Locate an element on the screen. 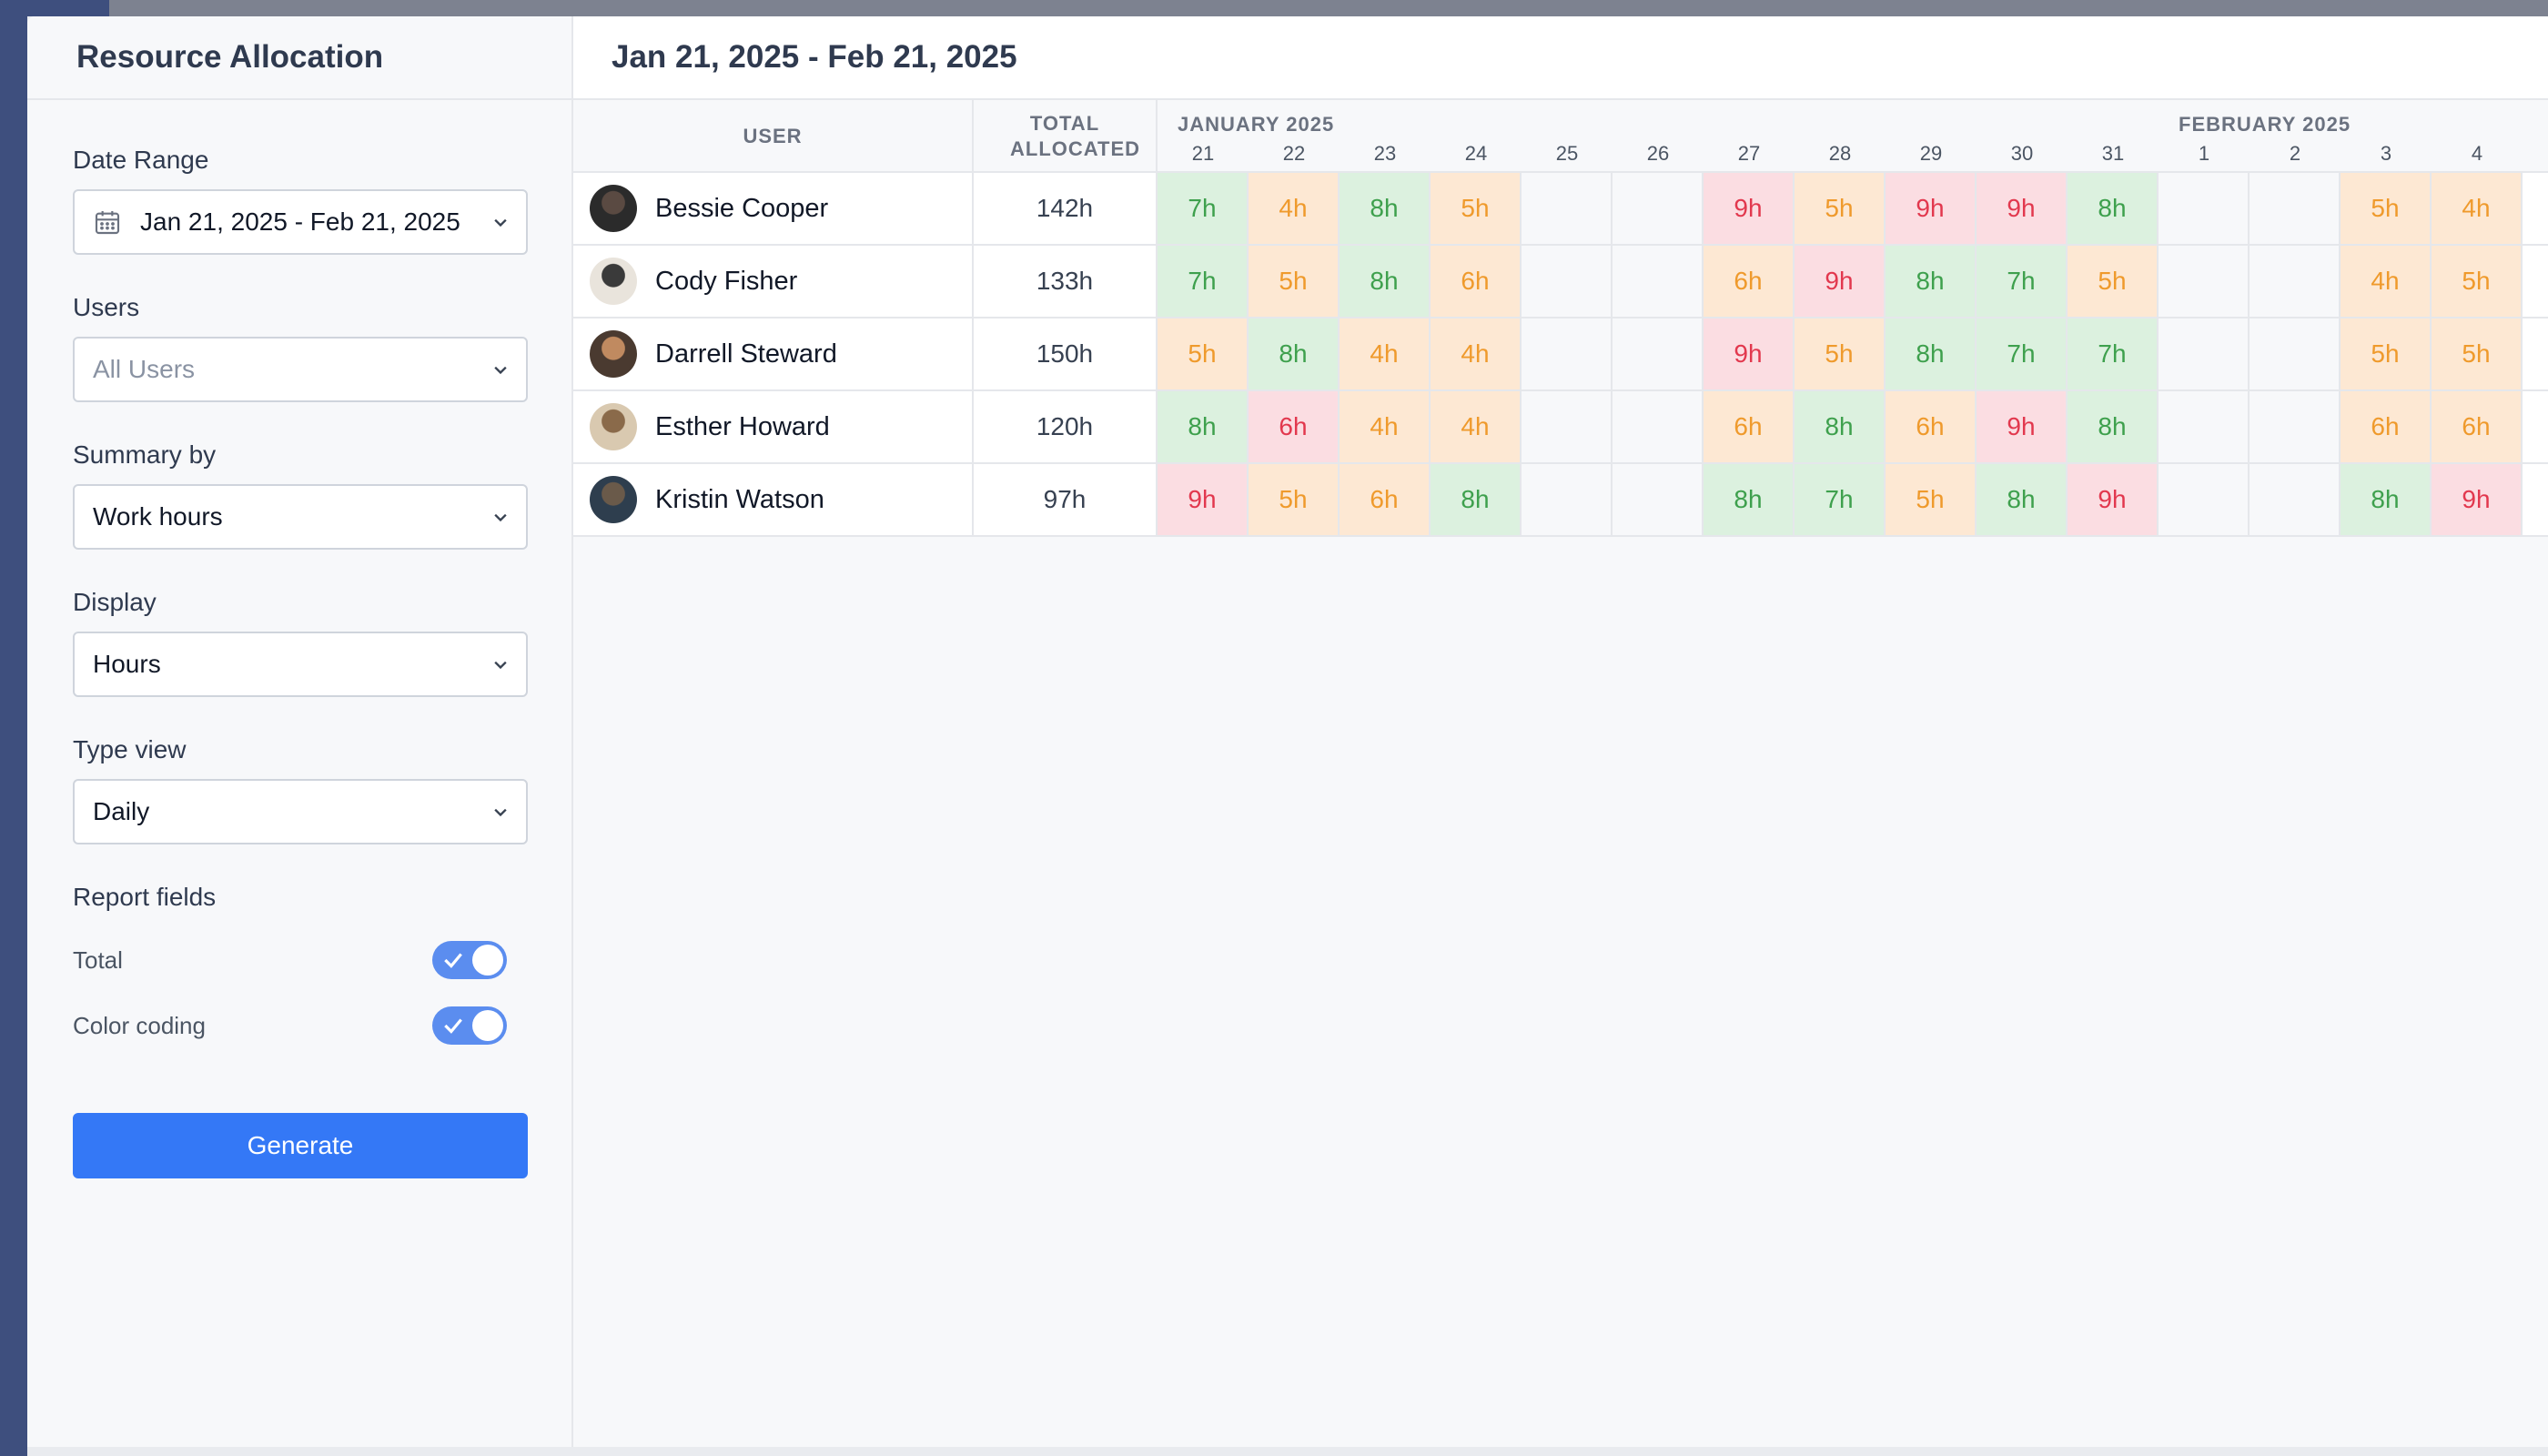 This screenshot has height=1456, width=2548. users-select: All Users is located at coordinates (301, 370).